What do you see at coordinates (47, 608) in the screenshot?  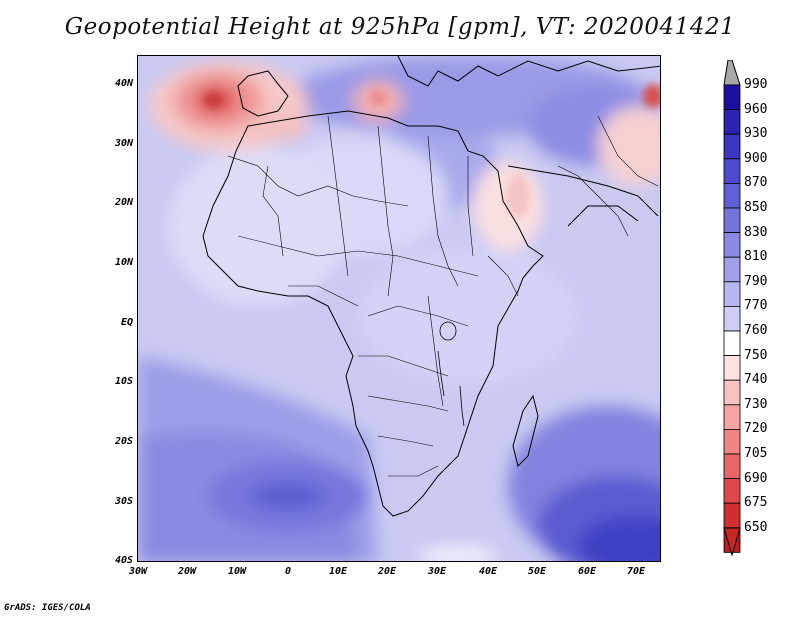 I see `grads-credit: GrADS: IGES/COLA` at bounding box center [47, 608].